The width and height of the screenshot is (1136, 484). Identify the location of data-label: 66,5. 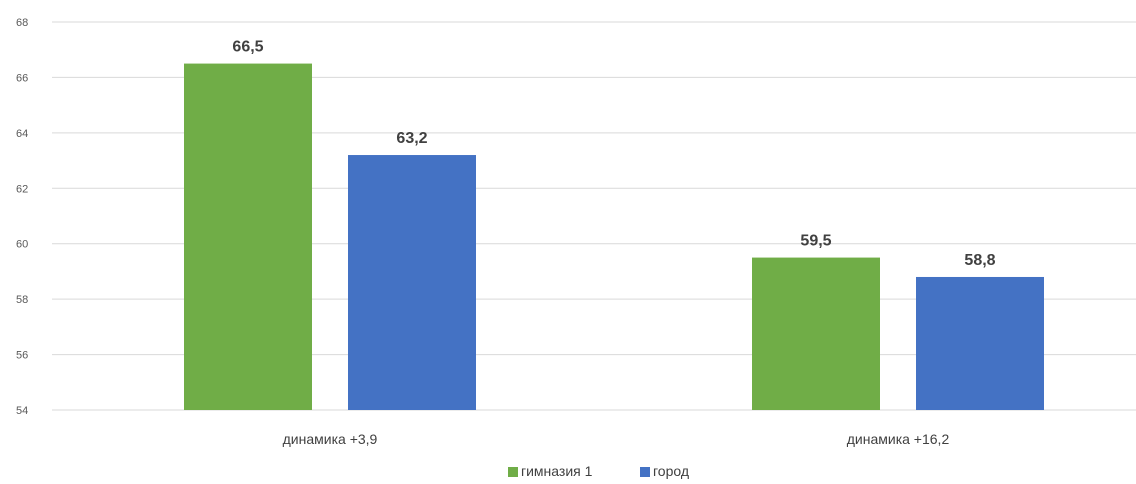
(247, 47).